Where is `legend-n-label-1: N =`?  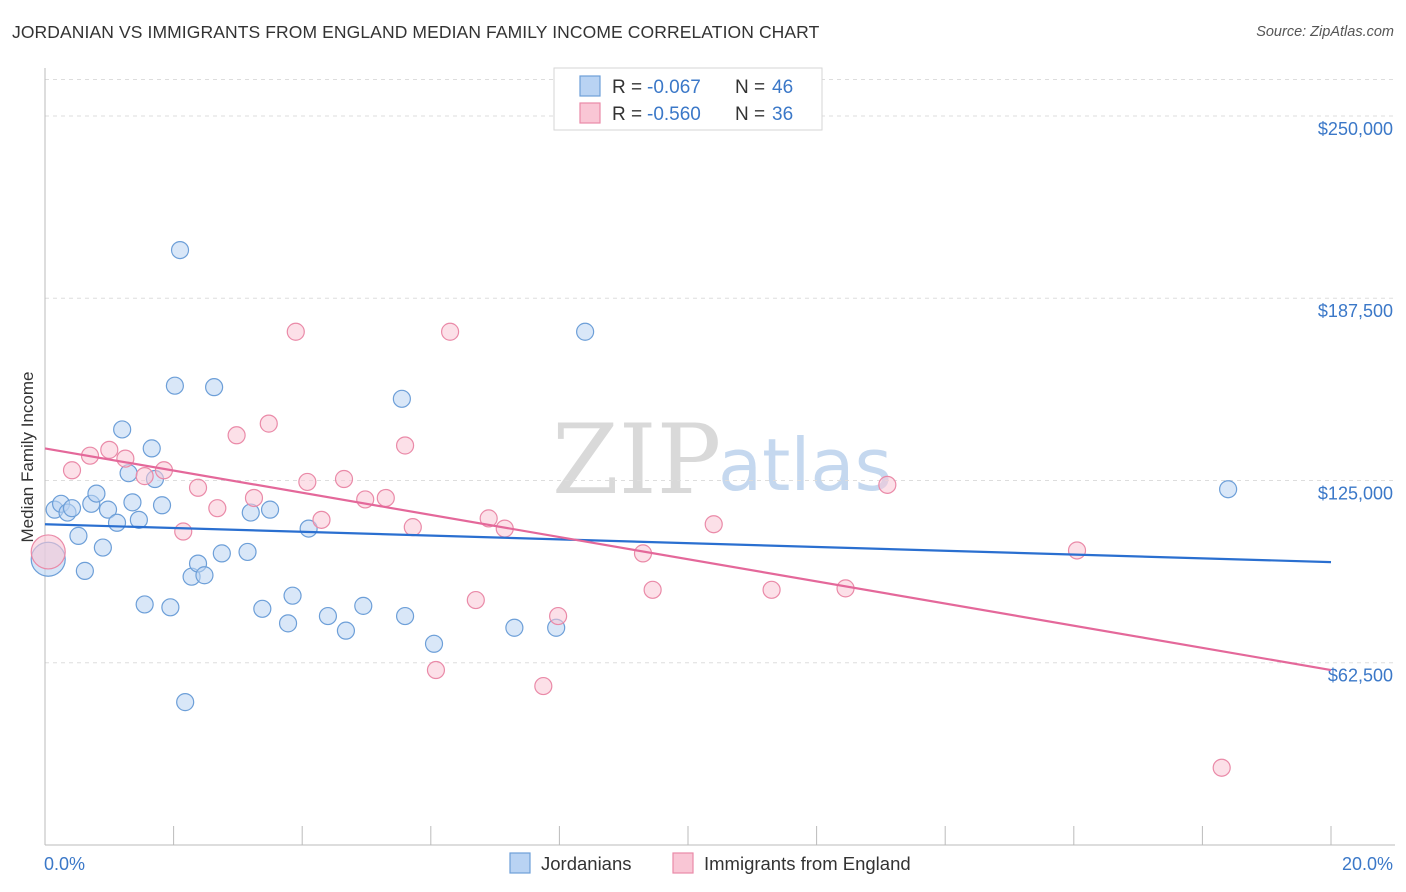
legend-n-label-1: N = is located at coordinates (750, 87).